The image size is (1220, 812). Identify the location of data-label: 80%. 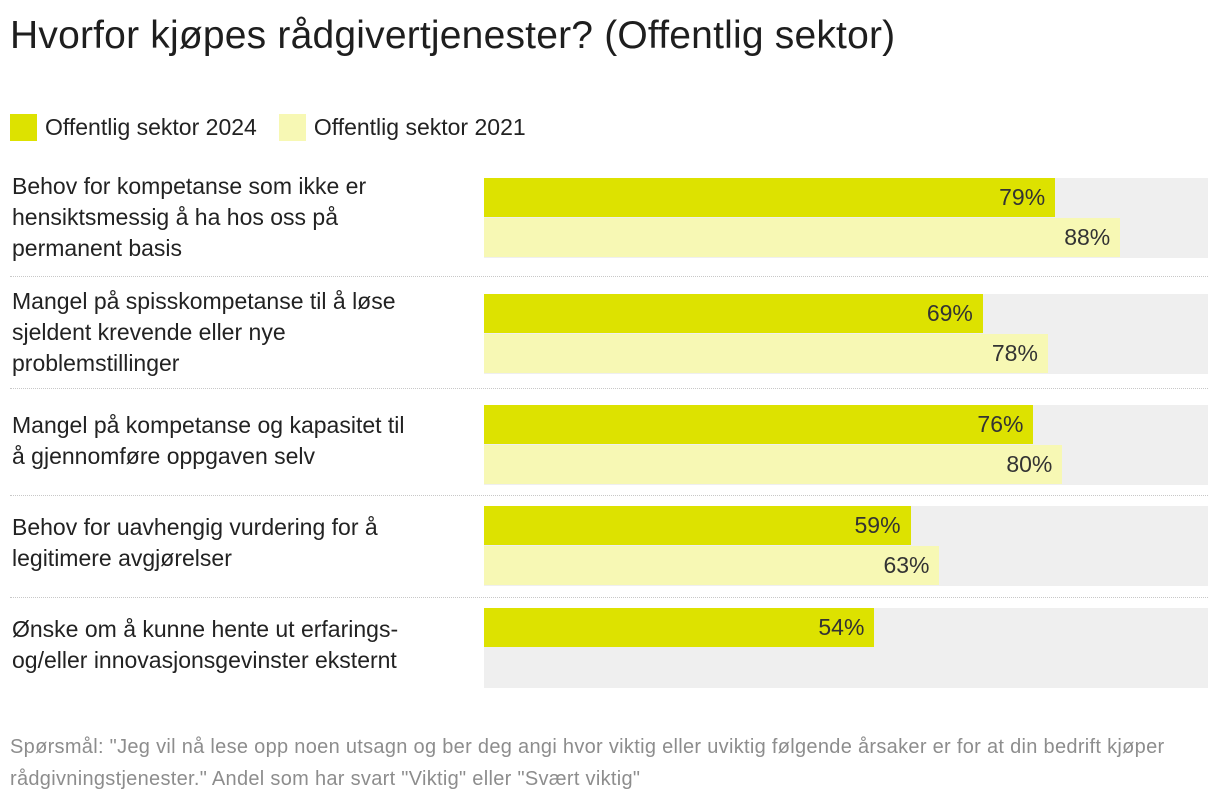
(1029, 464).